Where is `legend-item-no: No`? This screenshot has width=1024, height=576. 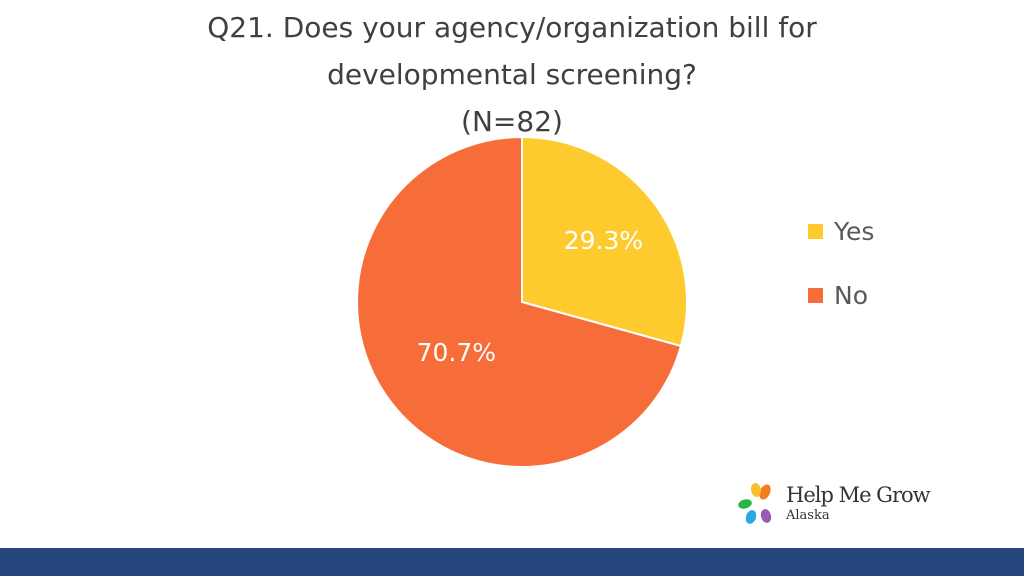
legend-item-no: No is located at coordinates (841, 295).